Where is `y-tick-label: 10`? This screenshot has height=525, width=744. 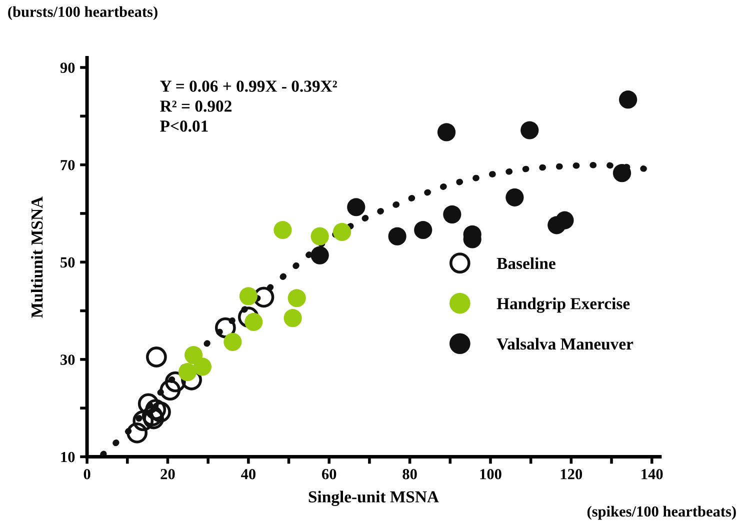
y-tick-label: 10 is located at coordinates (68, 457).